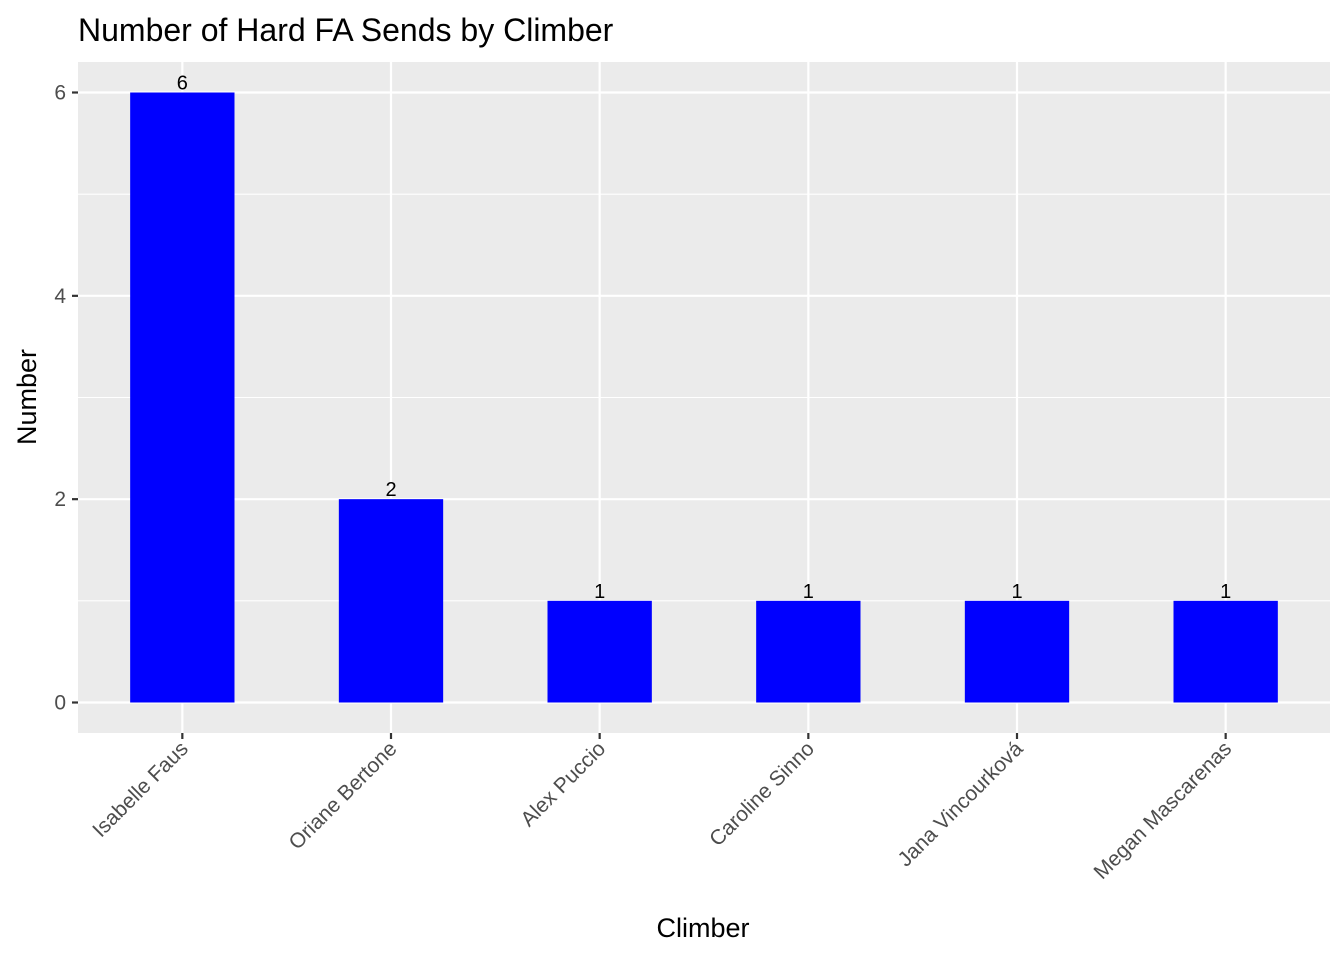 This screenshot has height=960, width=1344. What do you see at coordinates (343, 795) in the screenshot?
I see `x-tick-label: Oriane Bertone` at bounding box center [343, 795].